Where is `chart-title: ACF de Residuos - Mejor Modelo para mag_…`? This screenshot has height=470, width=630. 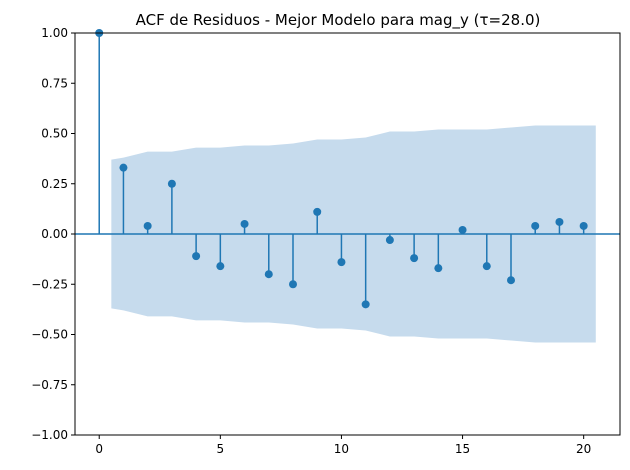 chart-title: ACF de Residuos - Mejor Modelo para mag_… is located at coordinates (338, 20).